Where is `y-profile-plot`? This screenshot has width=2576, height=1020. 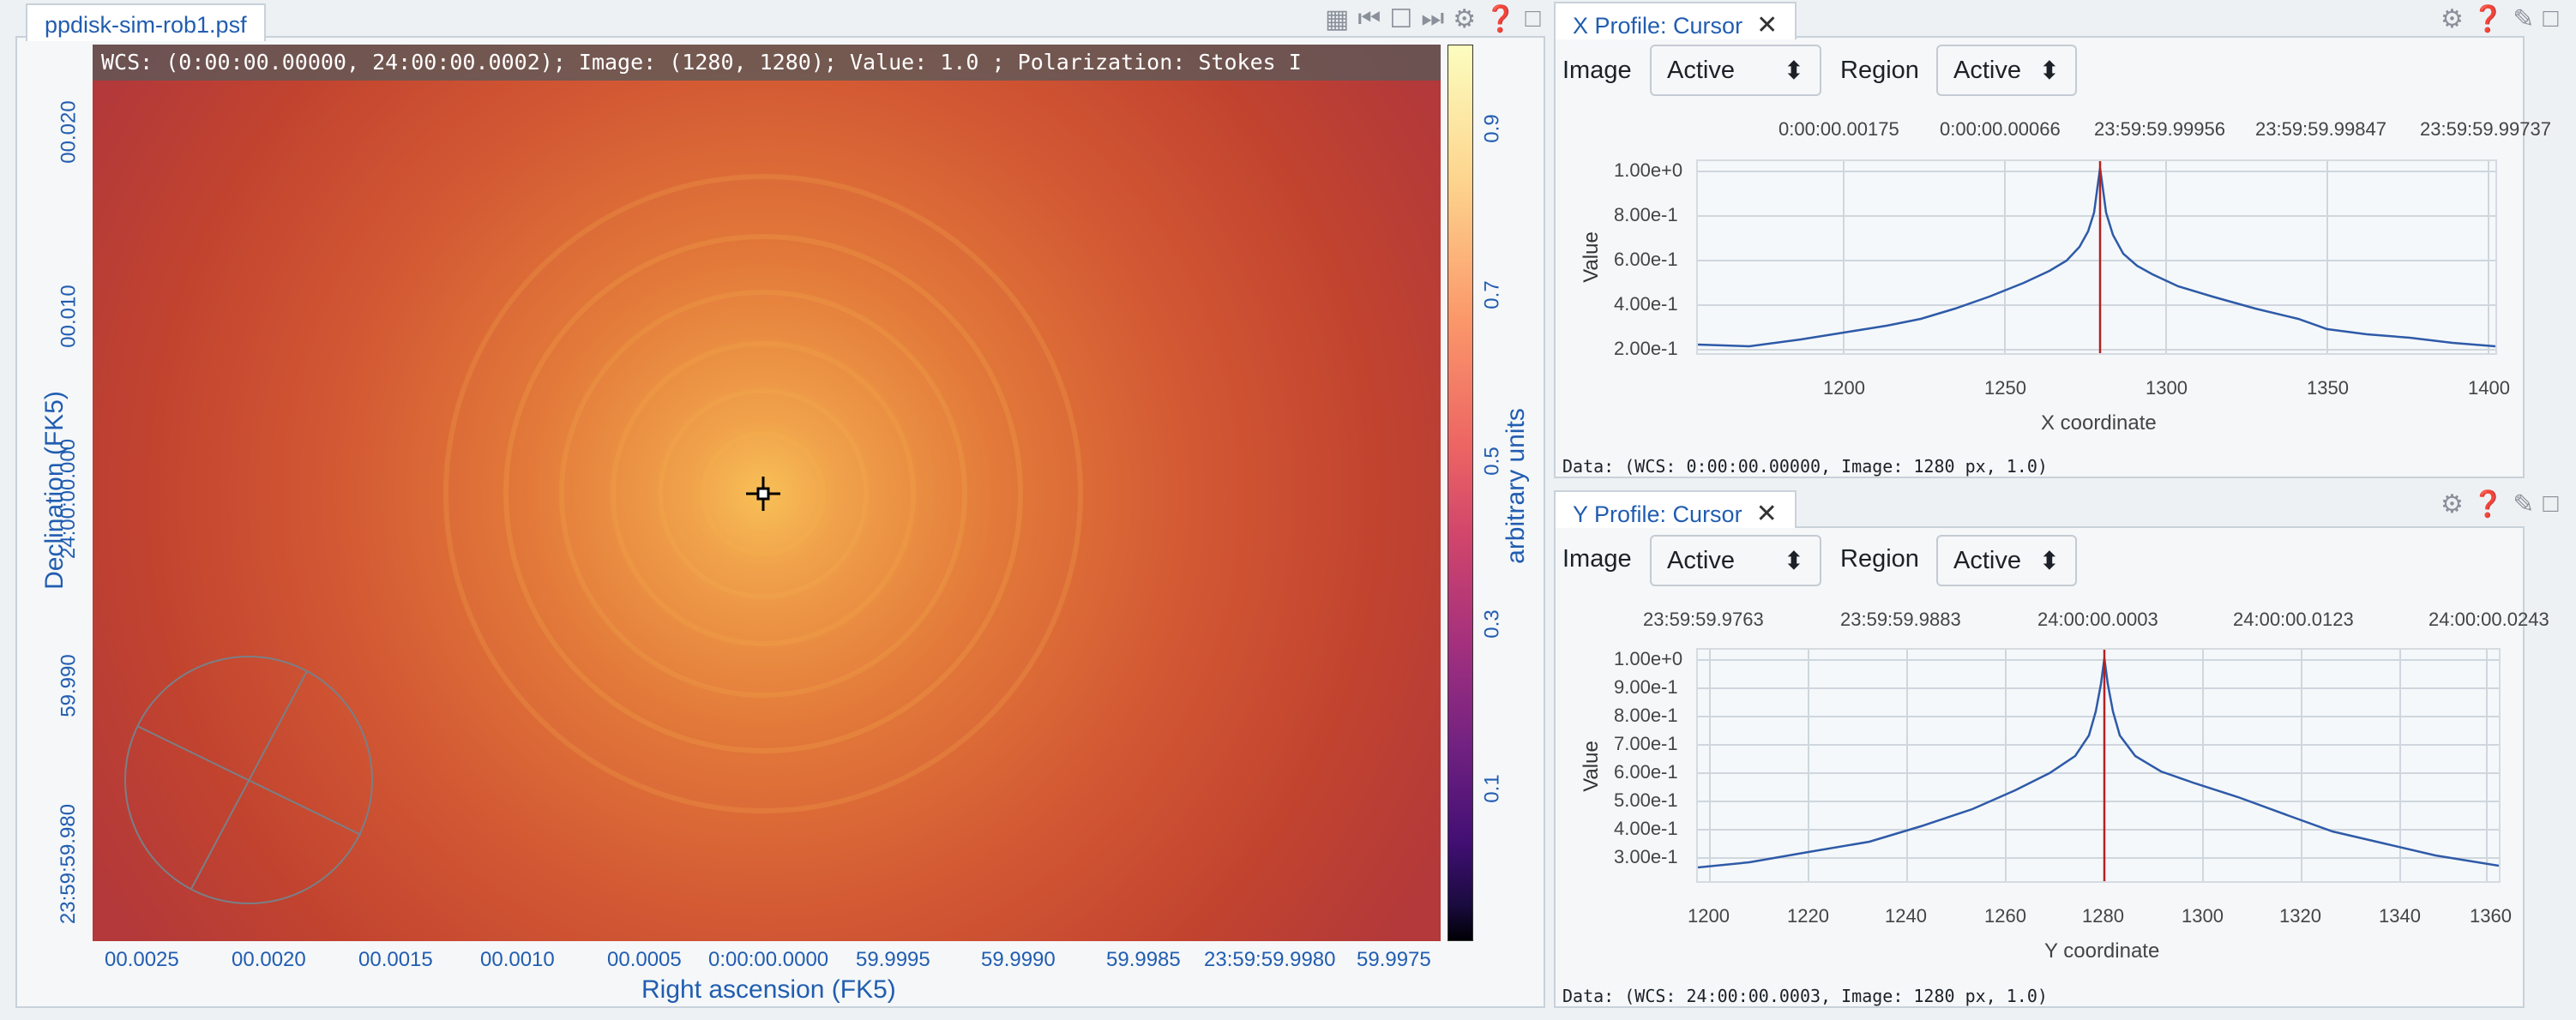 y-profile-plot is located at coordinates (2098, 765).